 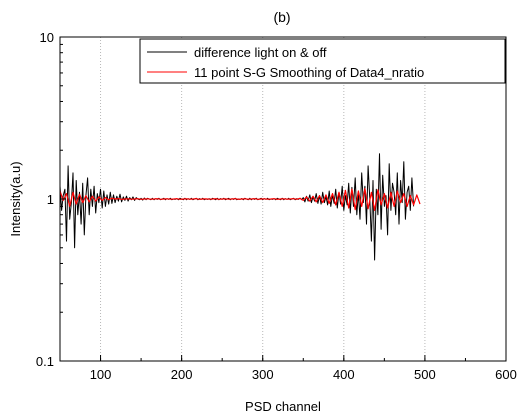 I want to click on y-axis: 0.1 1 10, so click(x=51, y=199).